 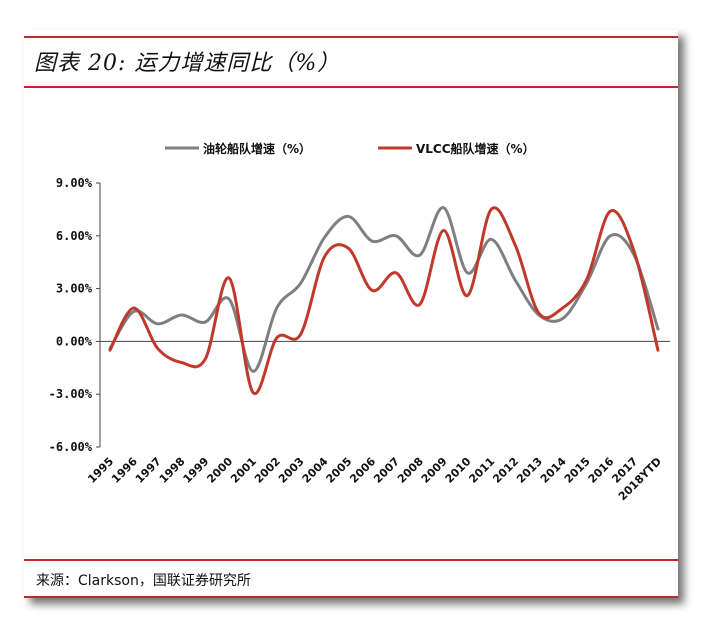 What do you see at coordinates (458, 470) in the screenshot?
I see `x-tick-label: 2010` at bounding box center [458, 470].